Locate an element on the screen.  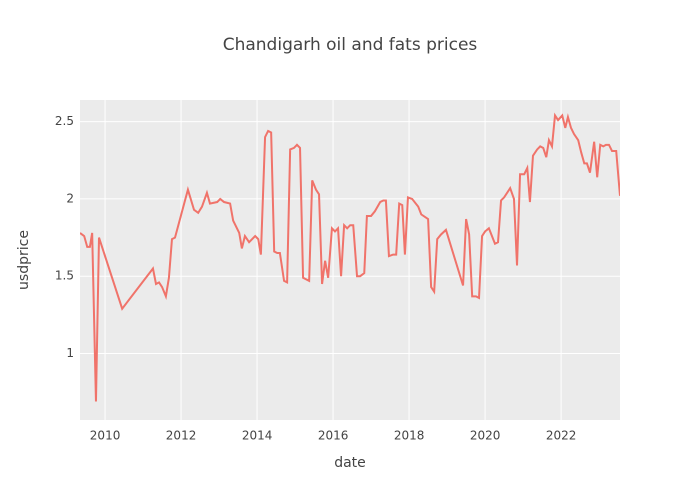
x-tick-label: 2020 is located at coordinates (485, 436).